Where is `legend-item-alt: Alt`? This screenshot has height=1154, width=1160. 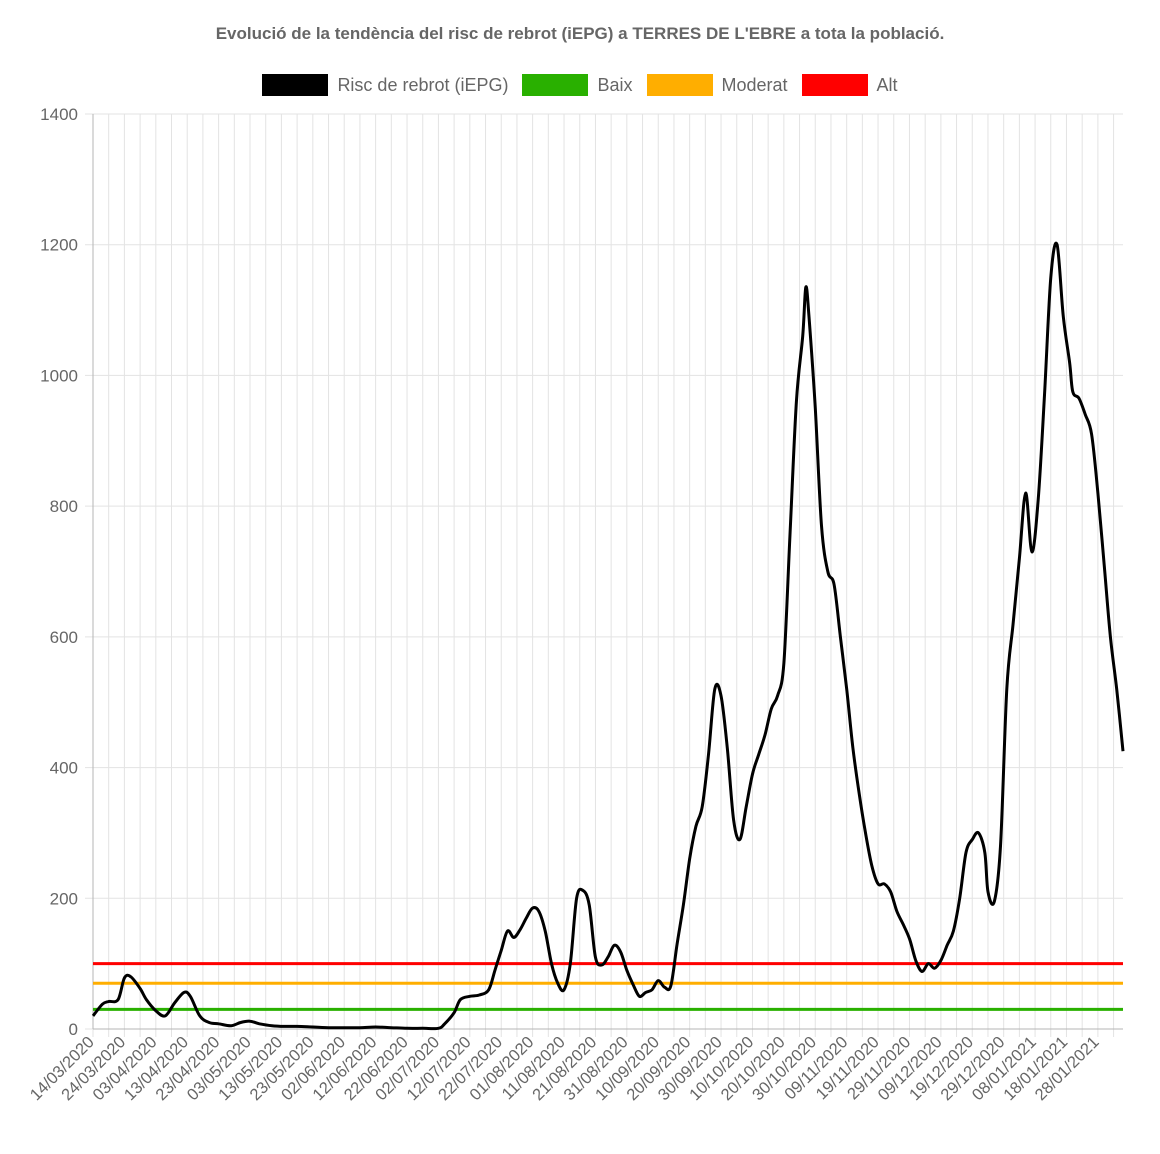
legend-item-alt: Alt is located at coordinates (849, 85).